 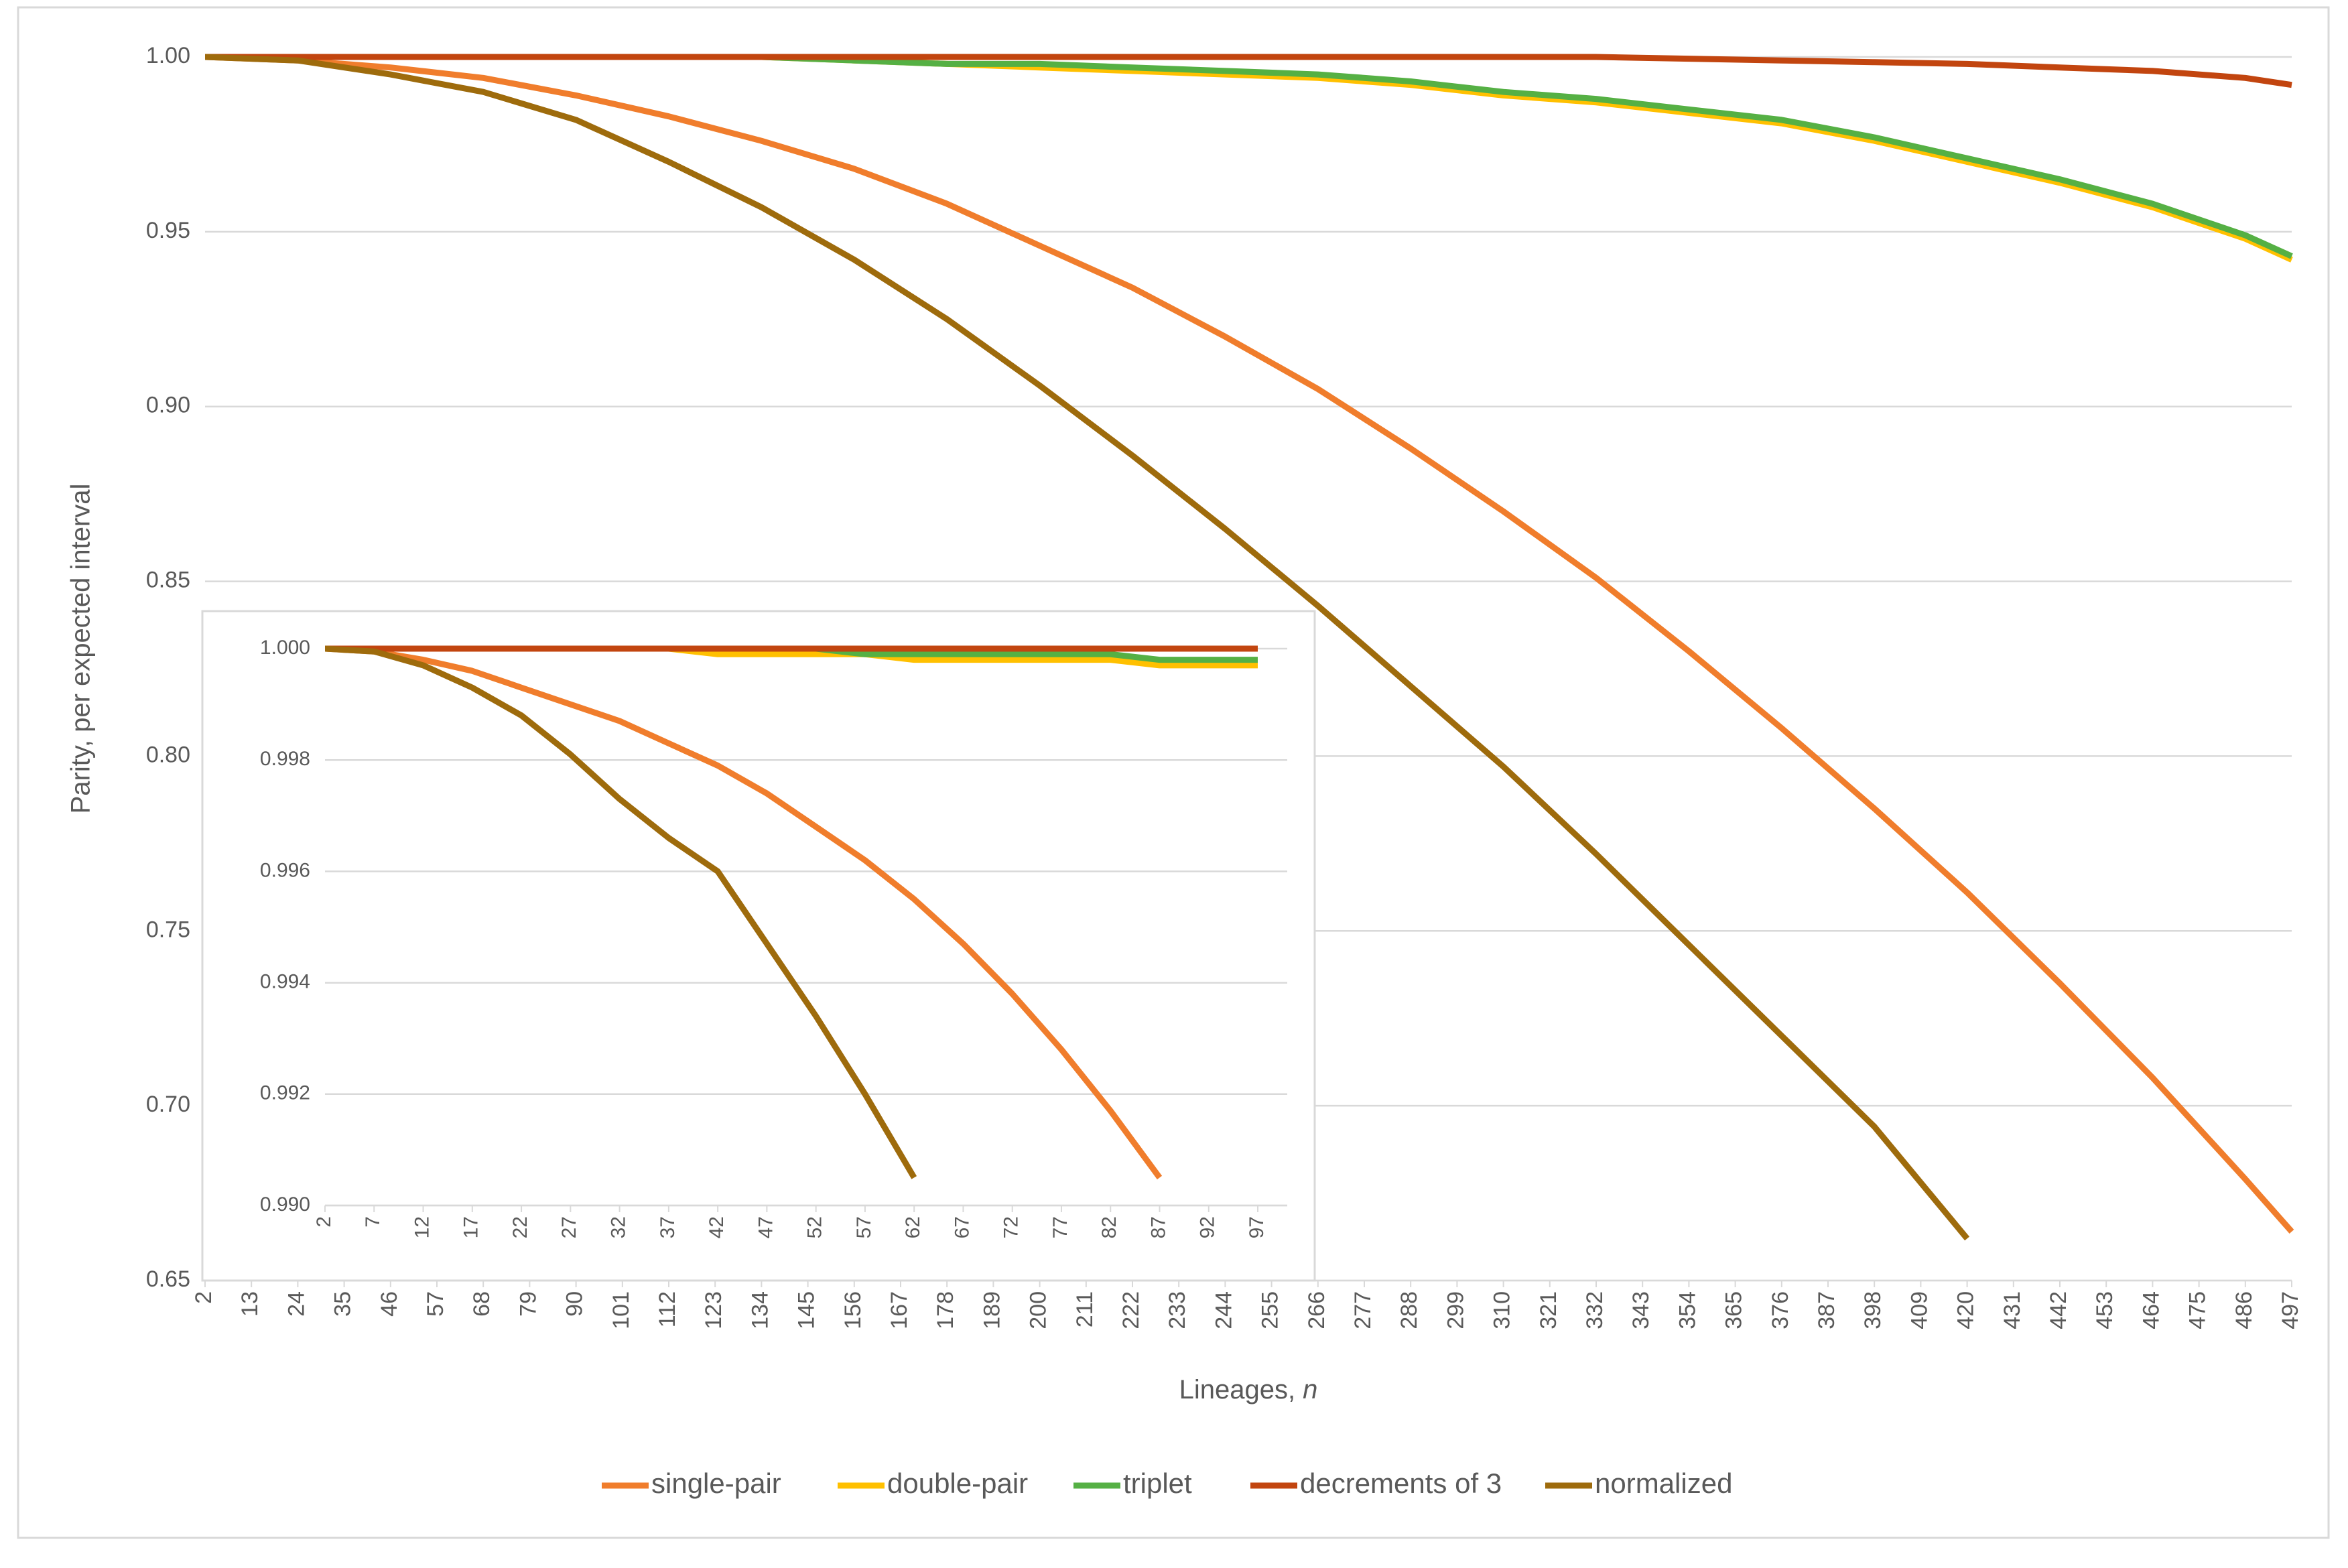 I want to click on x-tick-label: 365, so click(x=1734, y=1310).